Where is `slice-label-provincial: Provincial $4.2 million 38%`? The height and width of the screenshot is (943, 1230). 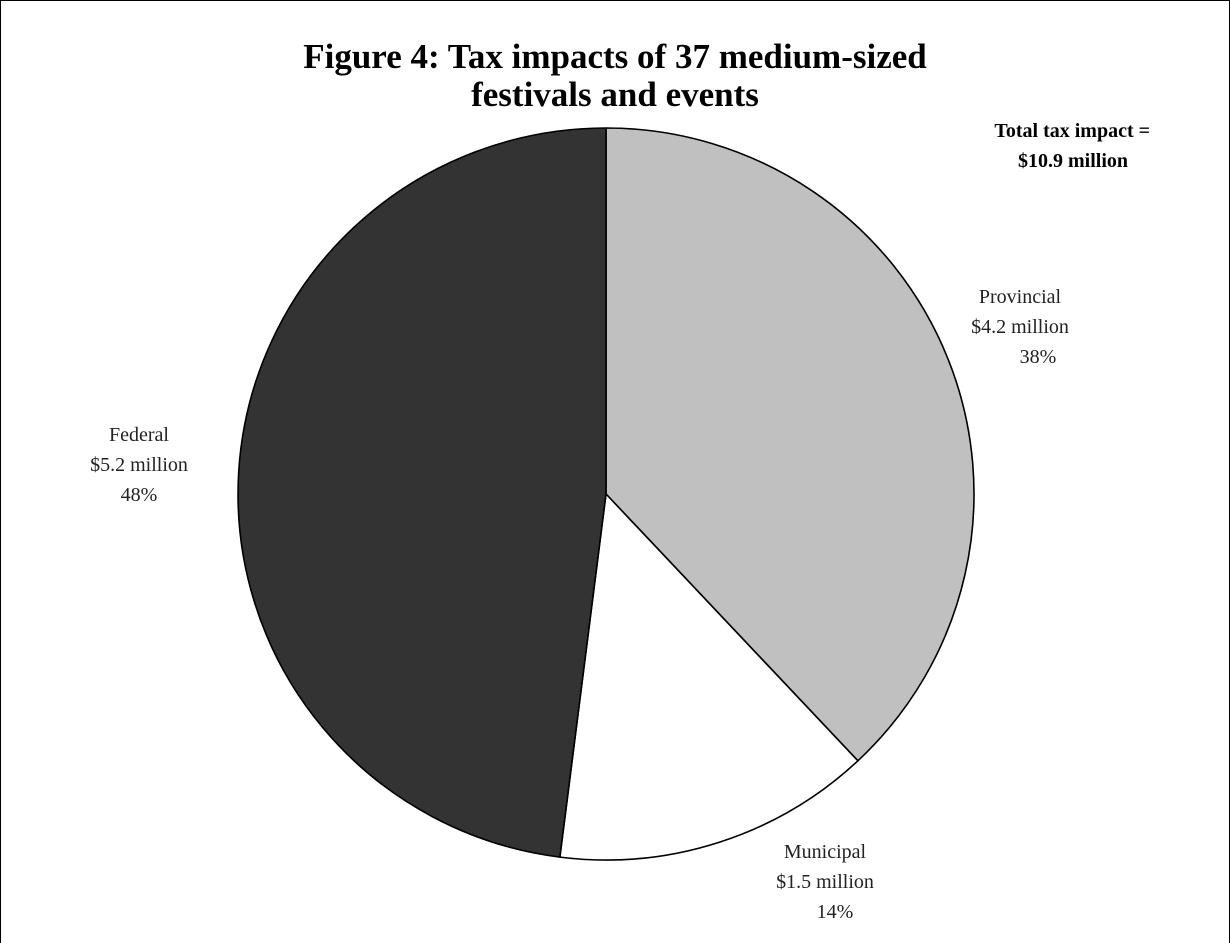 slice-label-provincial: Provincial $4.2 million 38% is located at coordinates (1020, 327).